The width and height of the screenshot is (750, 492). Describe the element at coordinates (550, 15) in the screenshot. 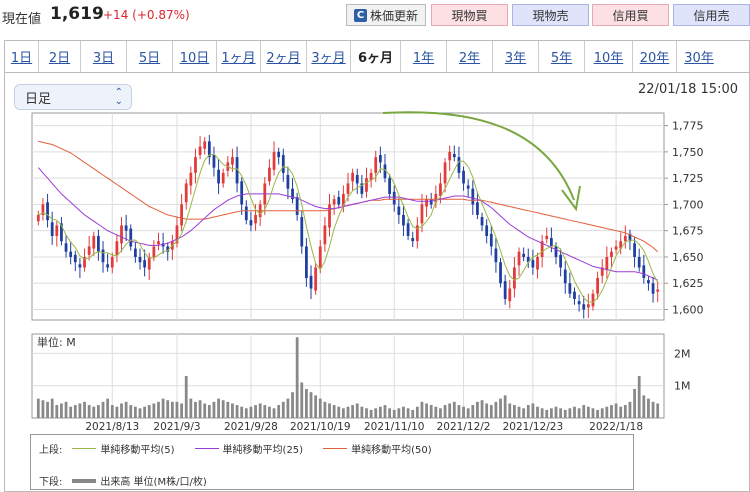

I see `cash-sell-button: 現物売` at that location.